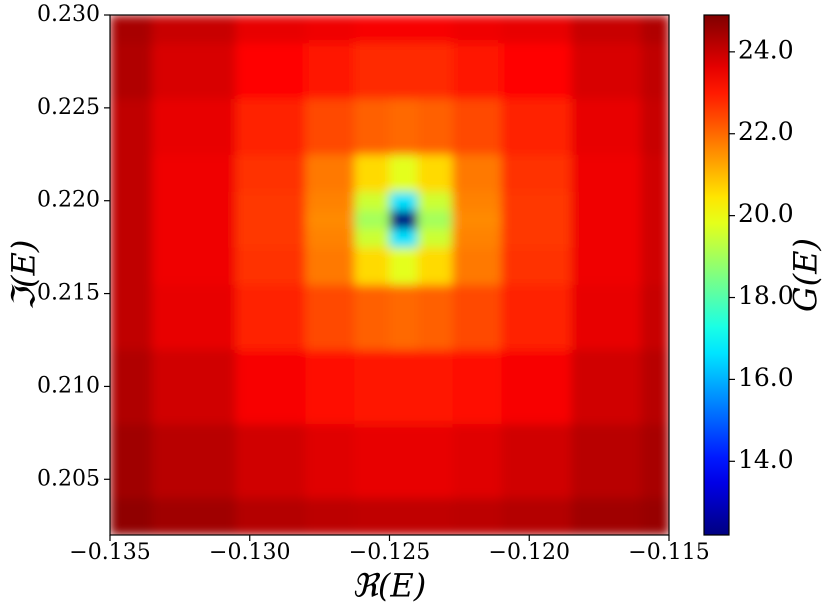 Image resolution: width=831 pixels, height=614 pixels. Describe the element at coordinates (766, 377) in the screenshot. I see `colorbar-tick-label: 16.0` at that location.